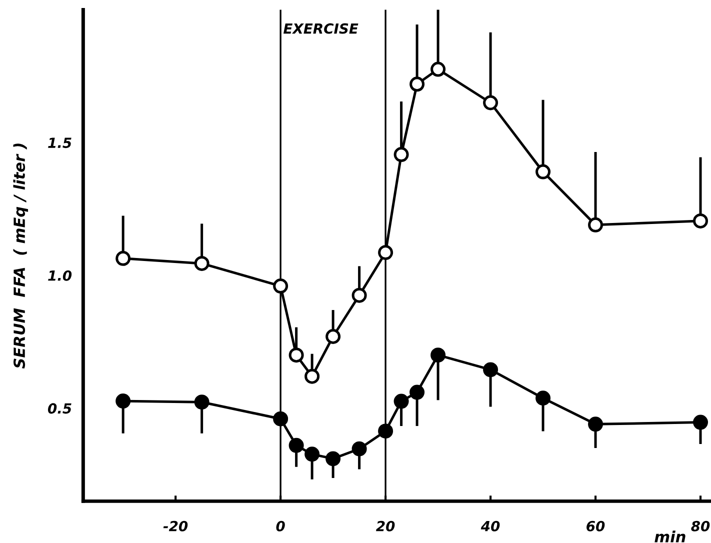 Image resolution: width=711 pixels, height=543 pixels. What do you see at coordinates (700, 526) in the screenshot?
I see `x-tick-label: 80` at bounding box center [700, 526].